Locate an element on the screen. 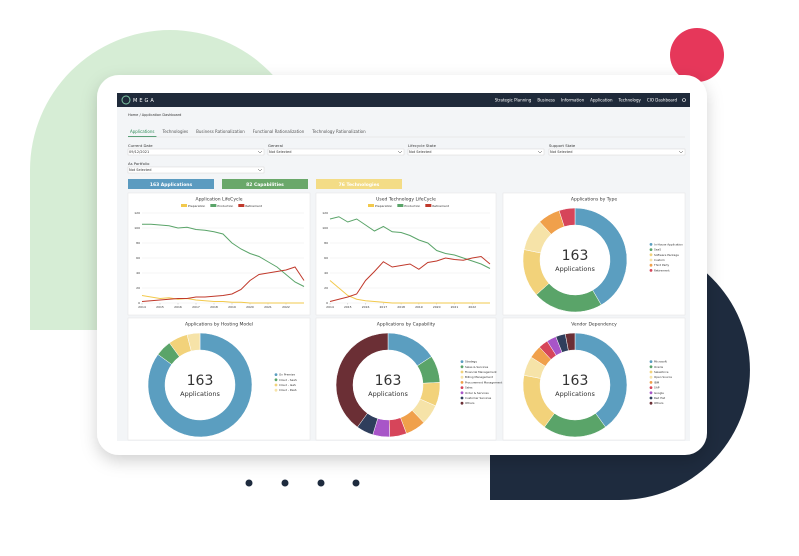 Image resolution: width=799 pixels, height=556 pixels. tab: Applications is located at coordinates (142, 131).